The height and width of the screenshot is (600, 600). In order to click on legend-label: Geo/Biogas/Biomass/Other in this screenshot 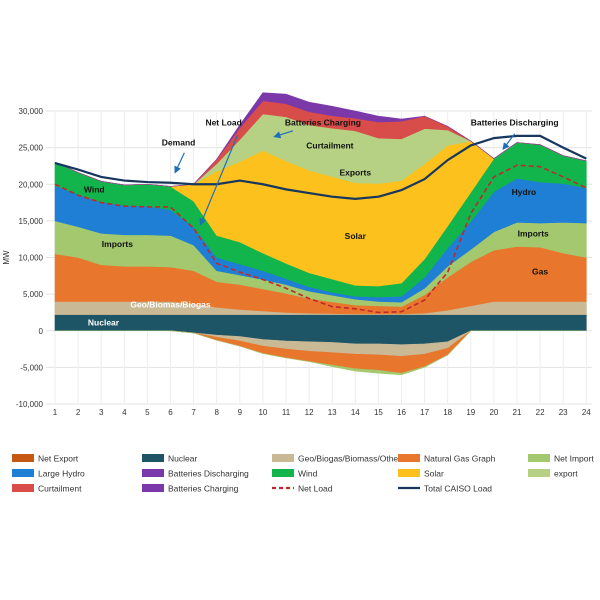, I will do `click(349, 459)`.